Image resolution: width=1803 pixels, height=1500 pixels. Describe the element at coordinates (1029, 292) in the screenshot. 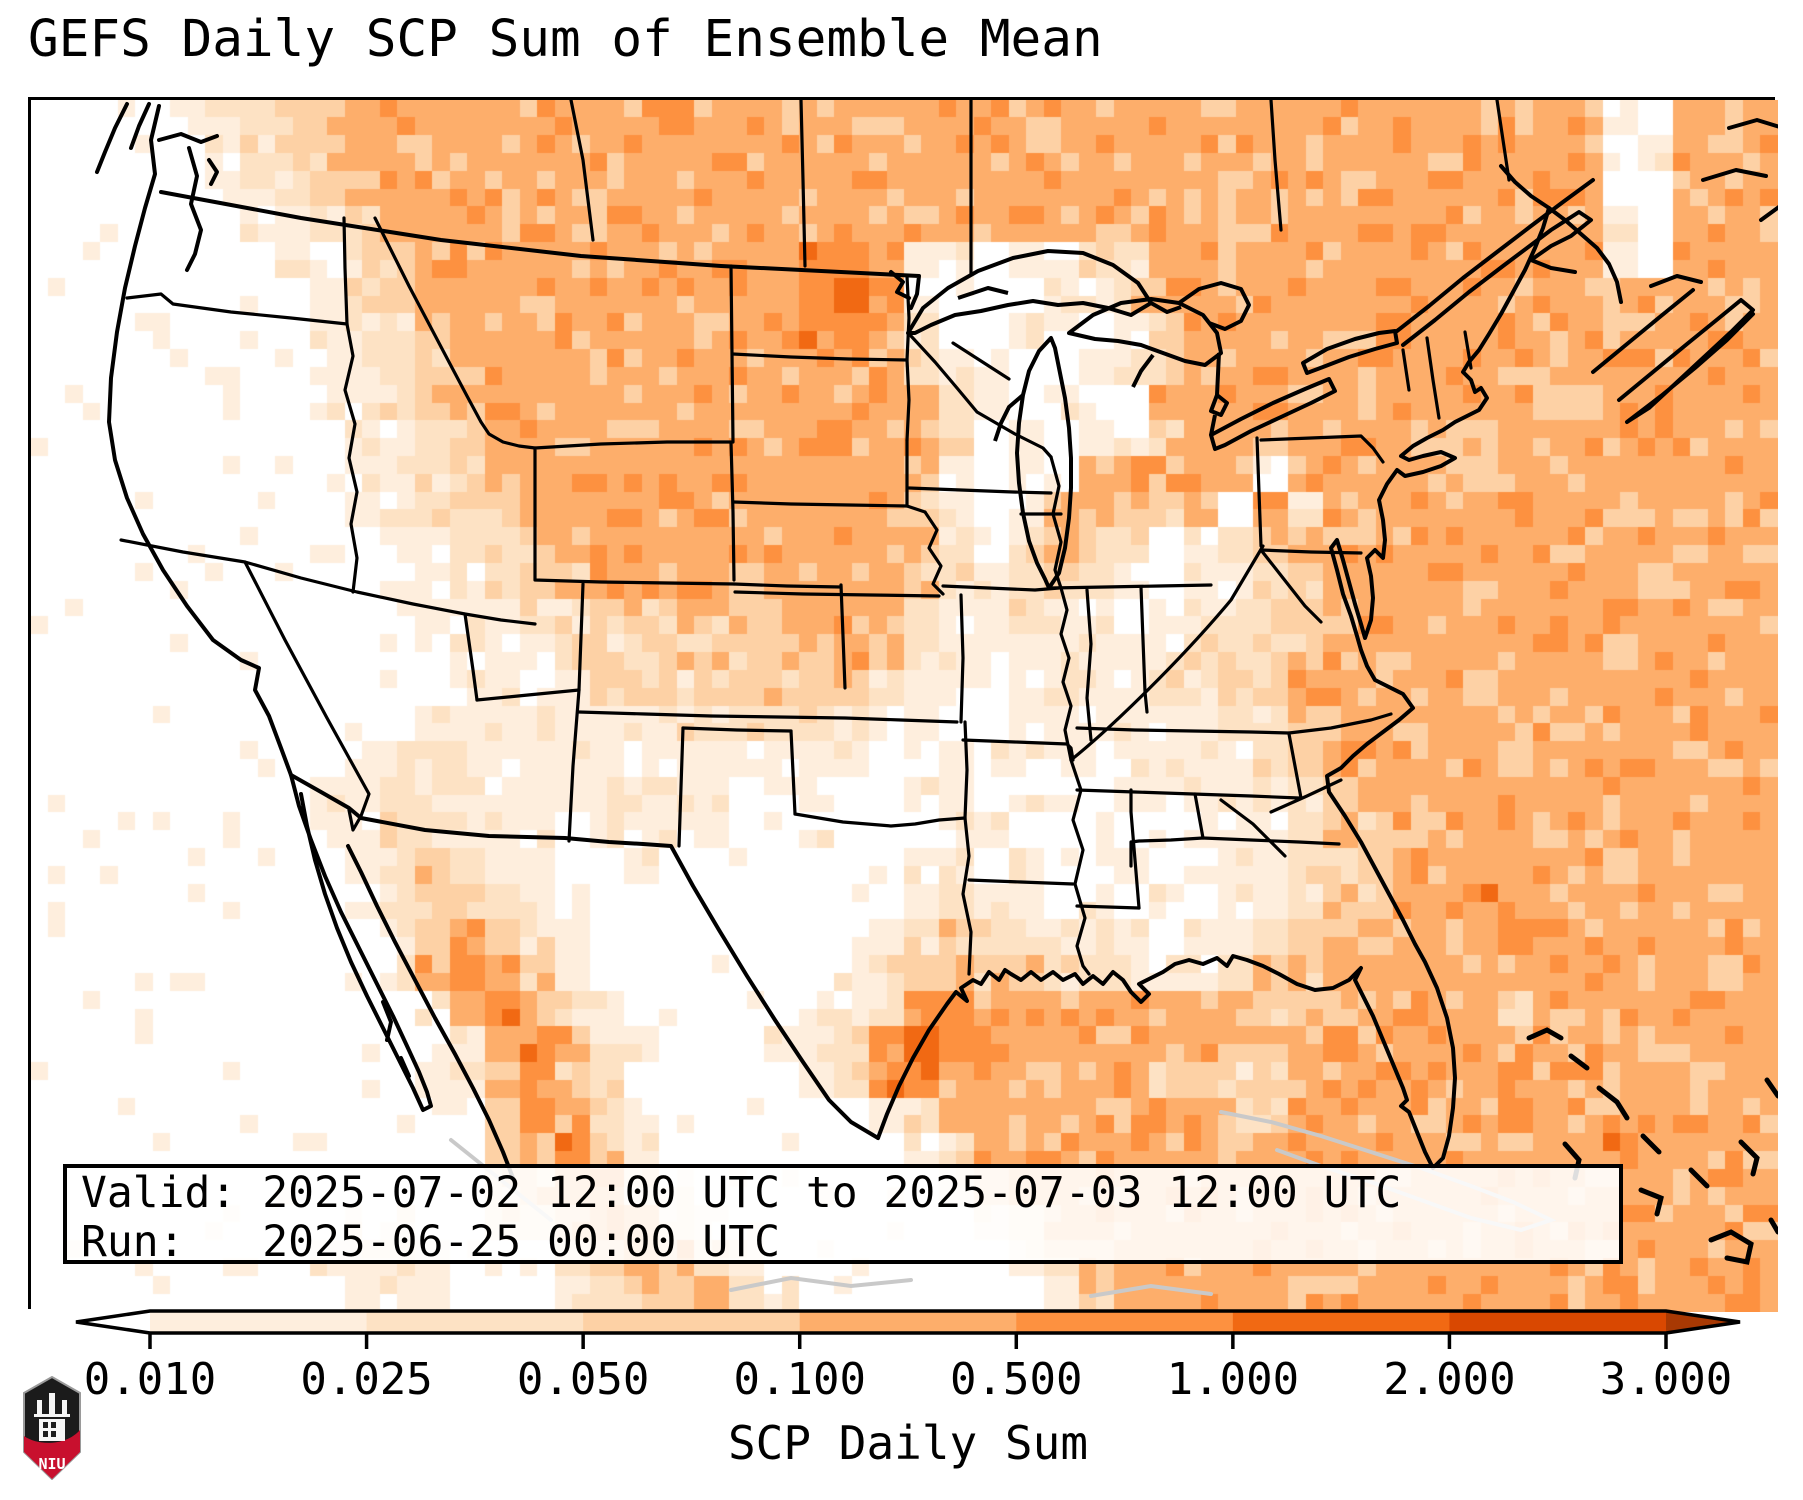

I see `lake-superior` at that location.